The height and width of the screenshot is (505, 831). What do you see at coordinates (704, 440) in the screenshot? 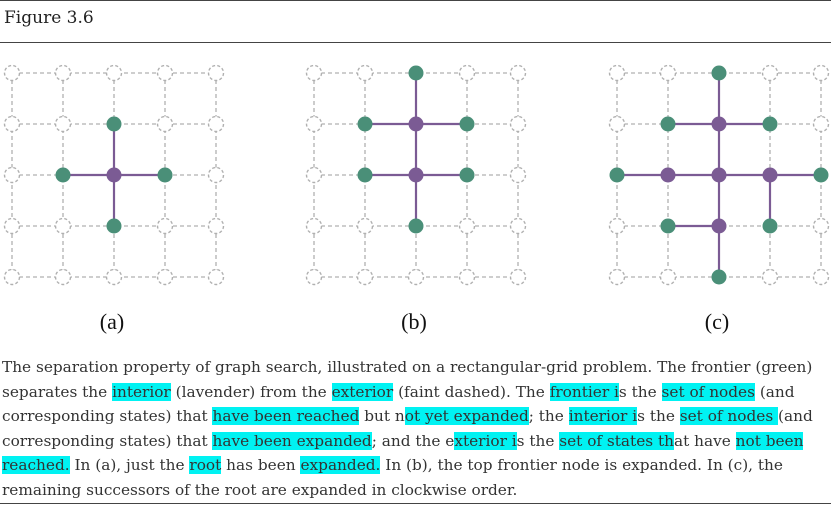
I see `caption-text: at have` at bounding box center [704, 440].